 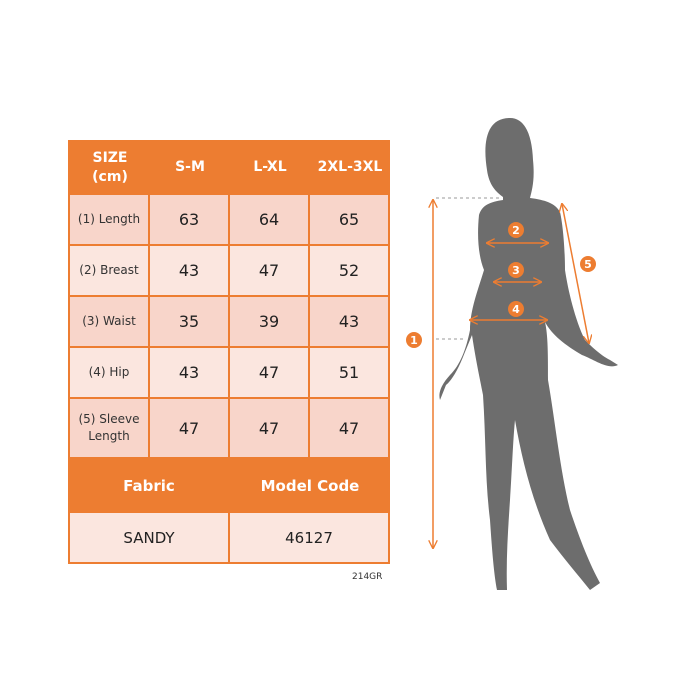 What do you see at coordinates (190, 167) in the screenshot?
I see `header-col: S-M` at bounding box center [190, 167].